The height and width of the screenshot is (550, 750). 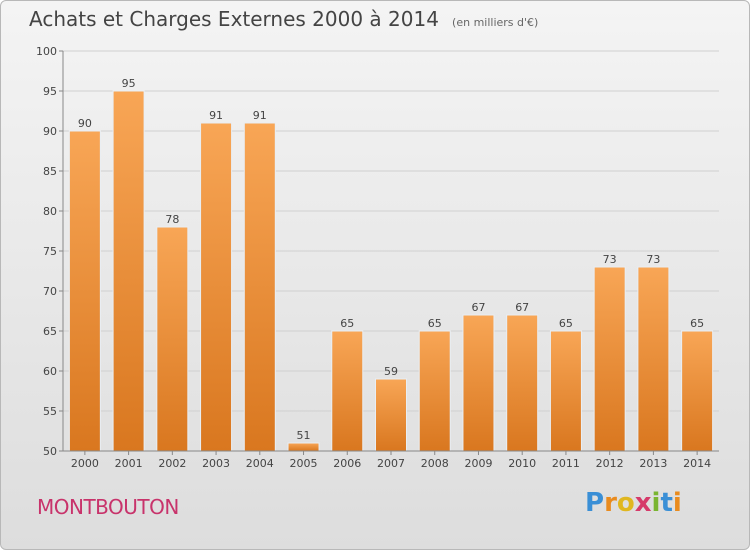 I want to click on bar-2005, so click(x=303, y=447).